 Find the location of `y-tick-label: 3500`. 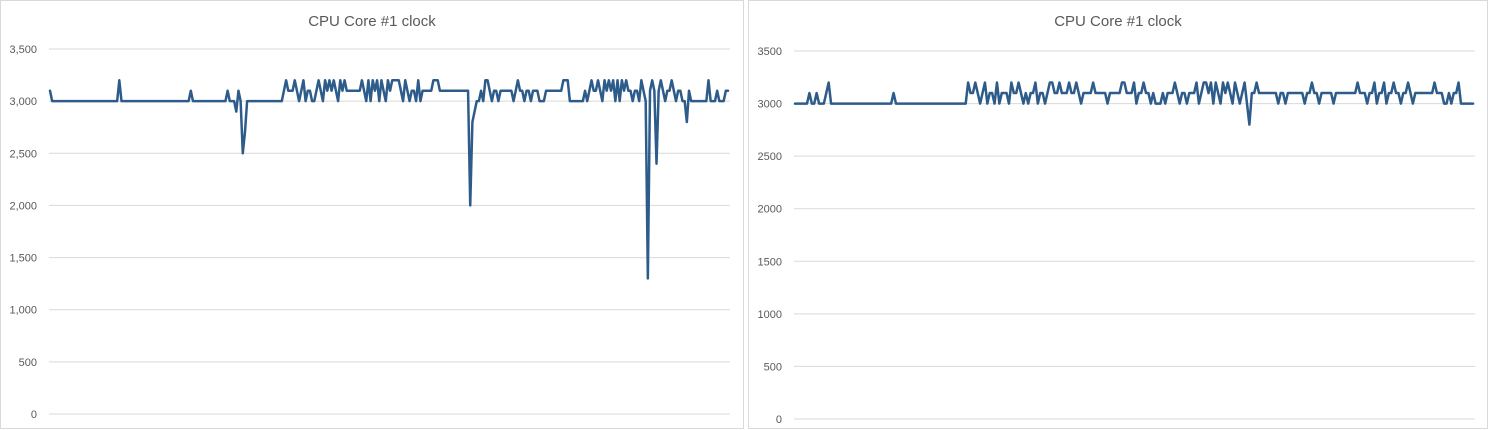

y-tick-label: 3500 is located at coordinates (770, 52).